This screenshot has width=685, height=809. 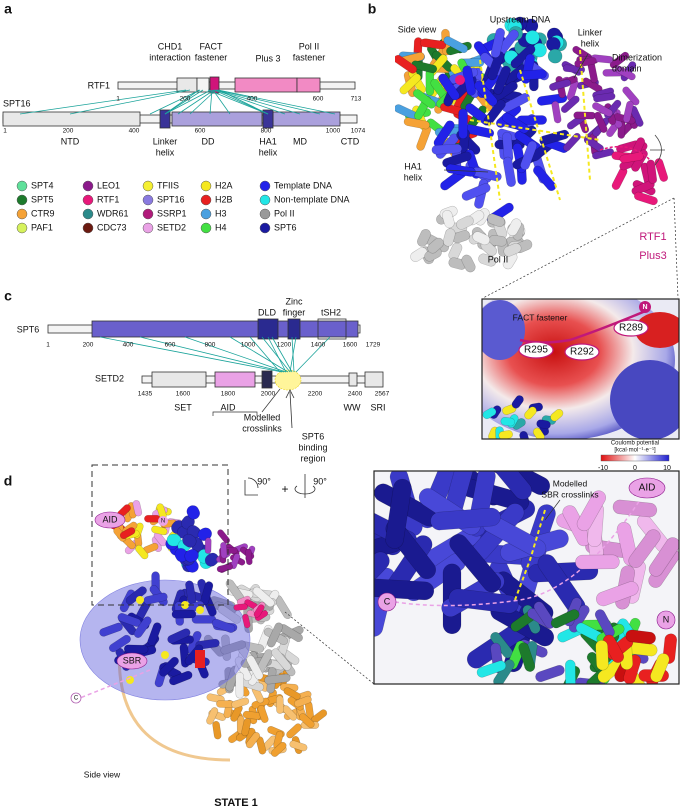 What do you see at coordinates (309, 57) in the screenshot?
I see `label: fastener` at bounding box center [309, 57].